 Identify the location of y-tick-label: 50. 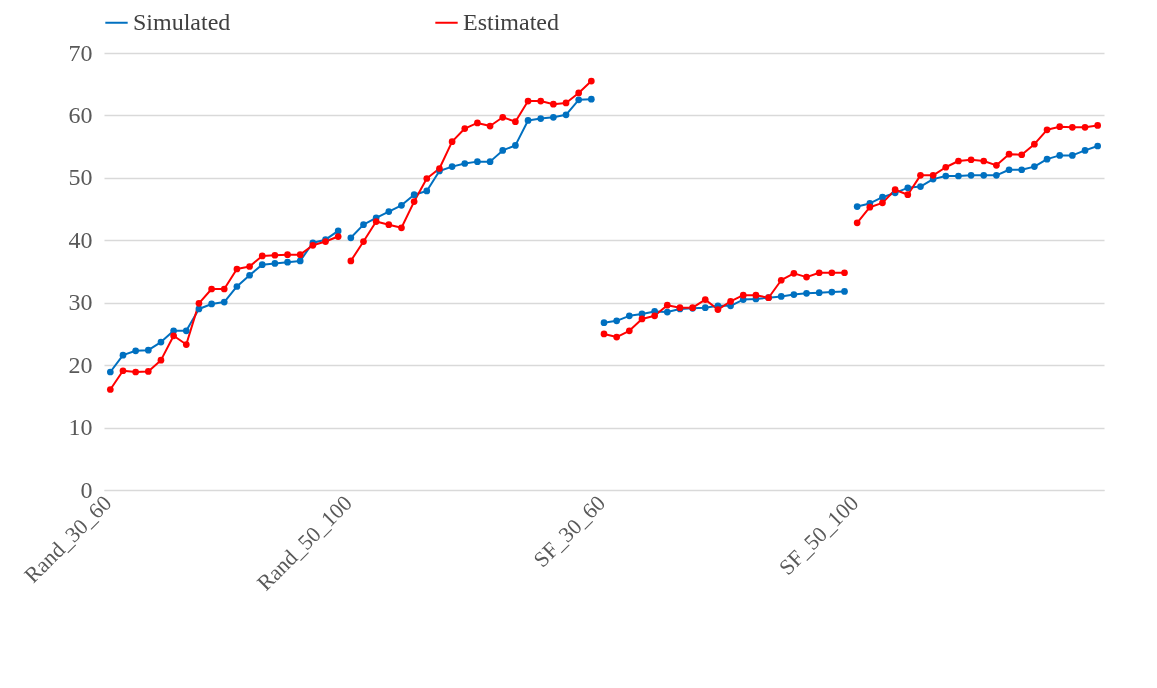
(80, 177).